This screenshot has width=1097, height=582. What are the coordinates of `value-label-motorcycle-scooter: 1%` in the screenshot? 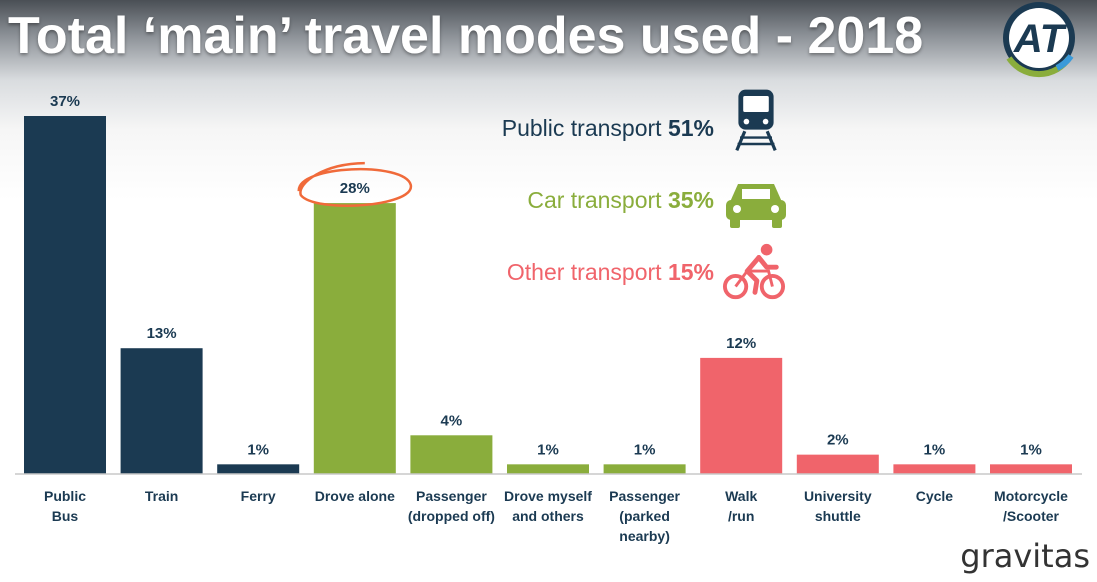 It's located at (1031, 449).